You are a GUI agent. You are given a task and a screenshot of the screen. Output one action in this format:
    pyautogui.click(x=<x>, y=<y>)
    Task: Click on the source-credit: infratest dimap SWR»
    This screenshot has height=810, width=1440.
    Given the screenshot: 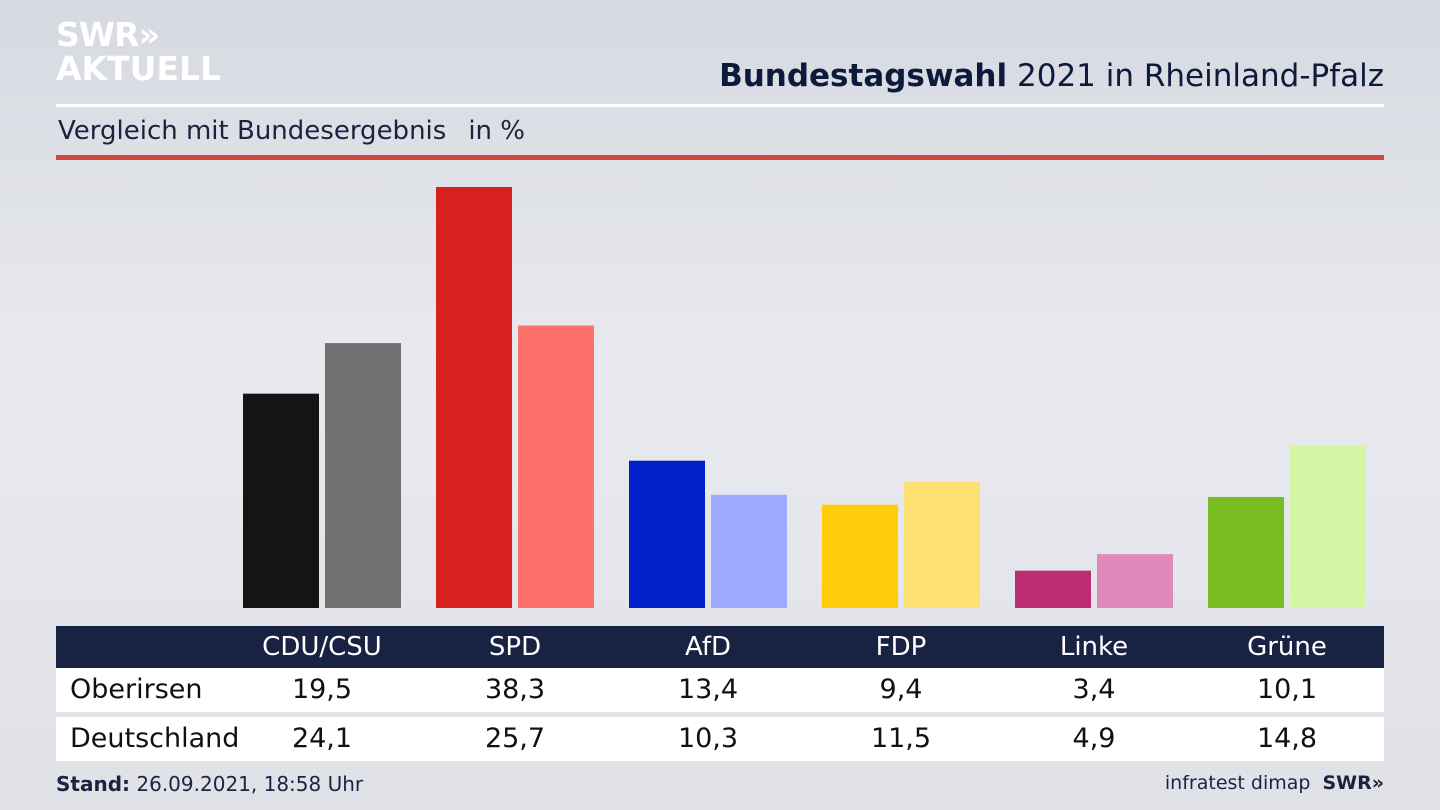 What is the action you would take?
    pyautogui.click(x=1274, y=783)
    